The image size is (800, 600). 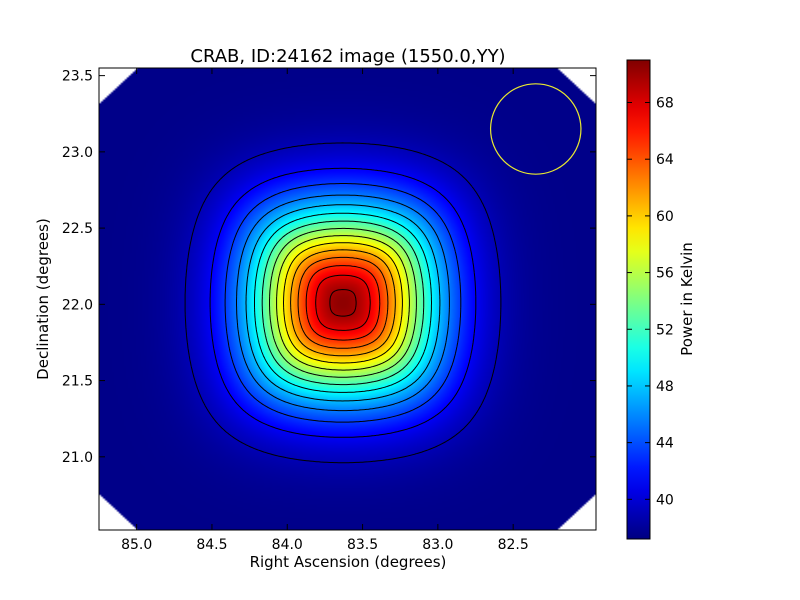 What do you see at coordinates (43, 299) in the screenshot?
I see `y-axis-label: Declination (degrees)` at bounding box center [43, 299].